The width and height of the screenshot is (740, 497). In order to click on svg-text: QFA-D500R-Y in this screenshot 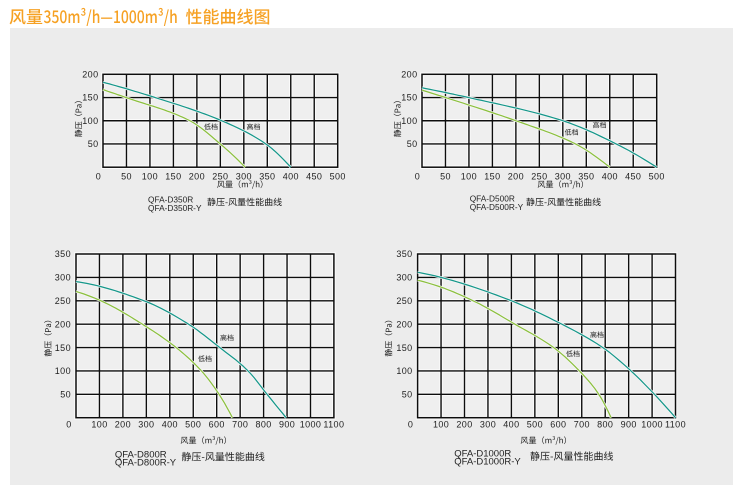, I will do `click(497, 207)`.